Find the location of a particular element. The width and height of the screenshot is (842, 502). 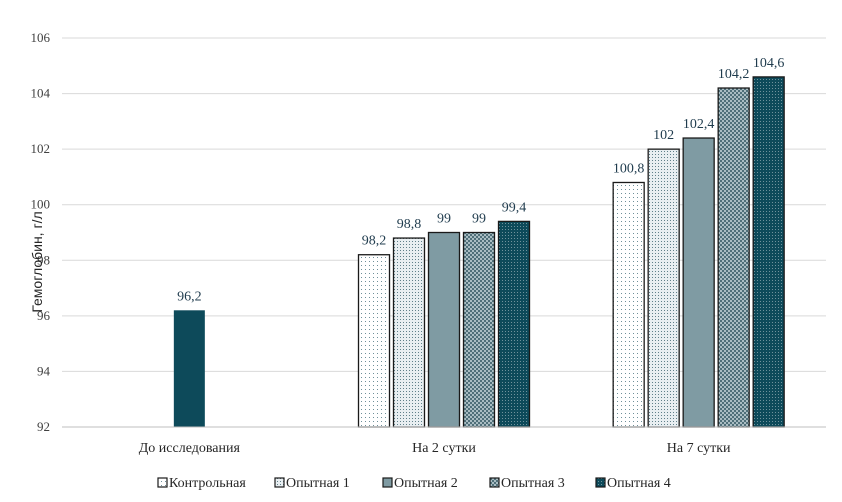

y-tick-label: 100 is located at coordinates (41, 204).